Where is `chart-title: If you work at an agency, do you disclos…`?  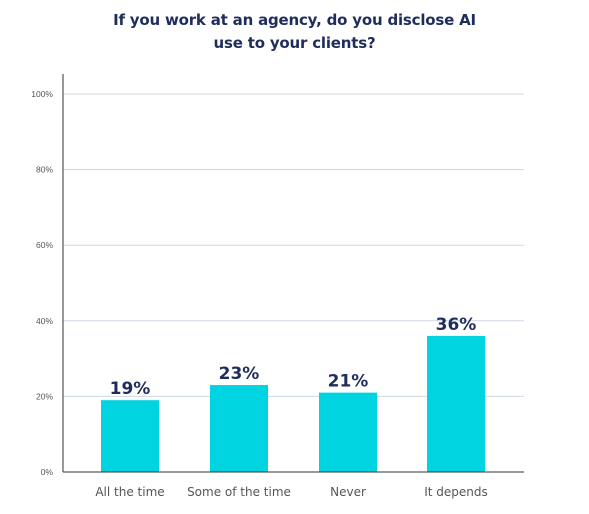
chart-title: If you work at an agency, do you disclos… is located at coordinates (294, 32).